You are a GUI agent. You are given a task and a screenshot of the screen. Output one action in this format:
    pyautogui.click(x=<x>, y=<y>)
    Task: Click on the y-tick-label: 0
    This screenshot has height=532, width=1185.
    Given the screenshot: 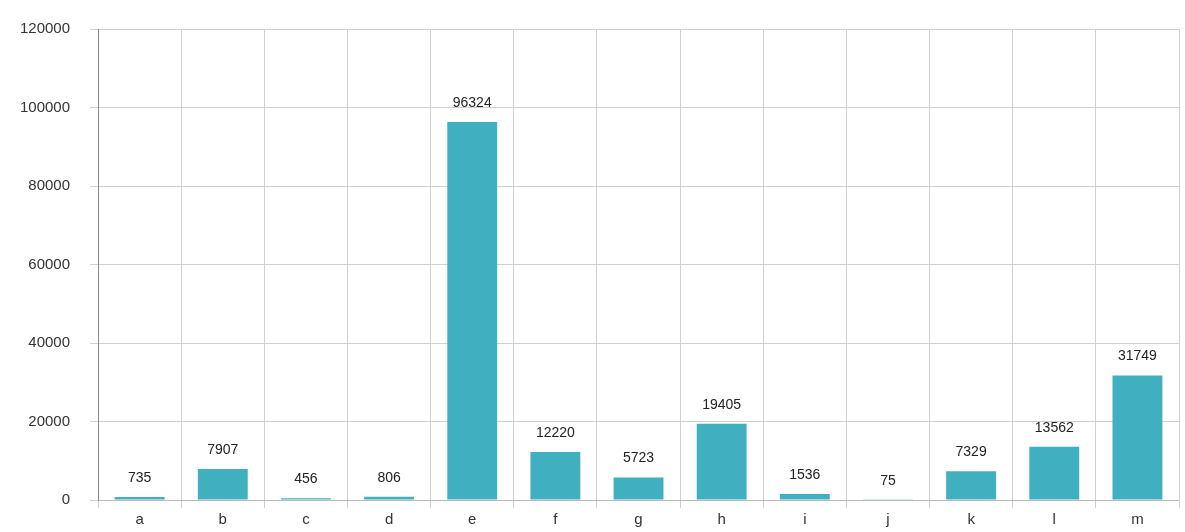 What is the action you would take?
    pyautogui.click(x=66, y=499)
    